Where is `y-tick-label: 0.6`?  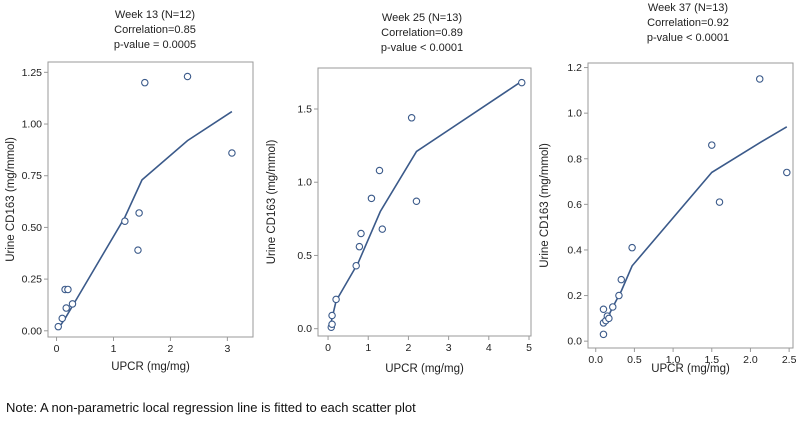 y-tick-label: 0.6 is located at coordinates (574, 205).